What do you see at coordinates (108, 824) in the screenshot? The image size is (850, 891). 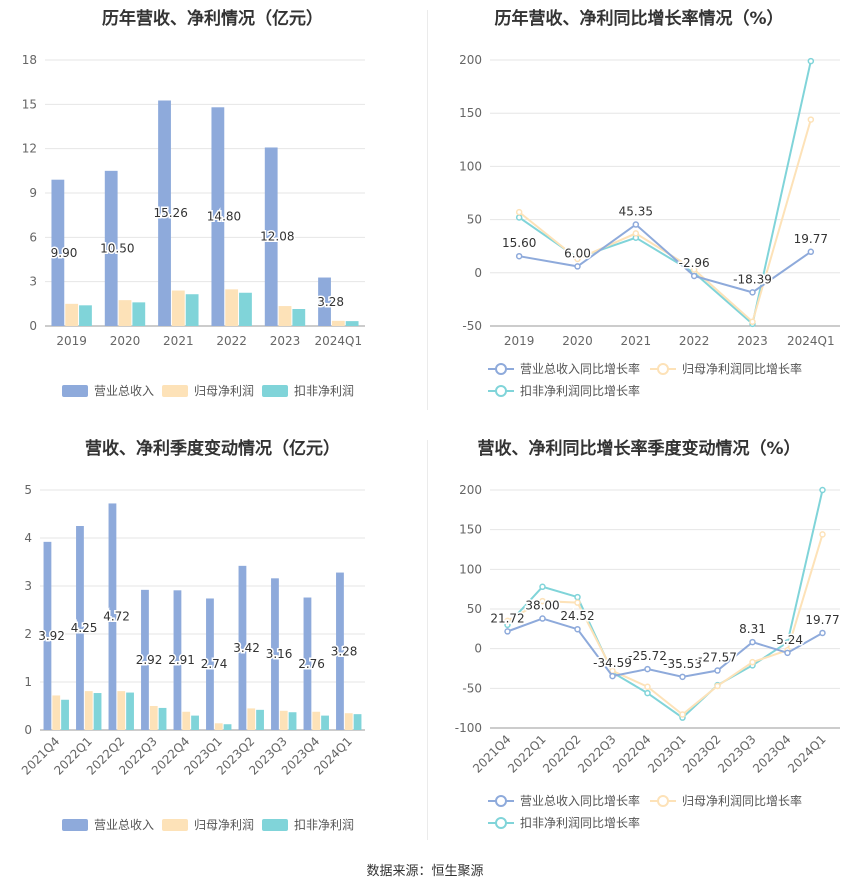 I see `legend-item-revenue-q: 营业总收入` at bounding box center [108, 824].